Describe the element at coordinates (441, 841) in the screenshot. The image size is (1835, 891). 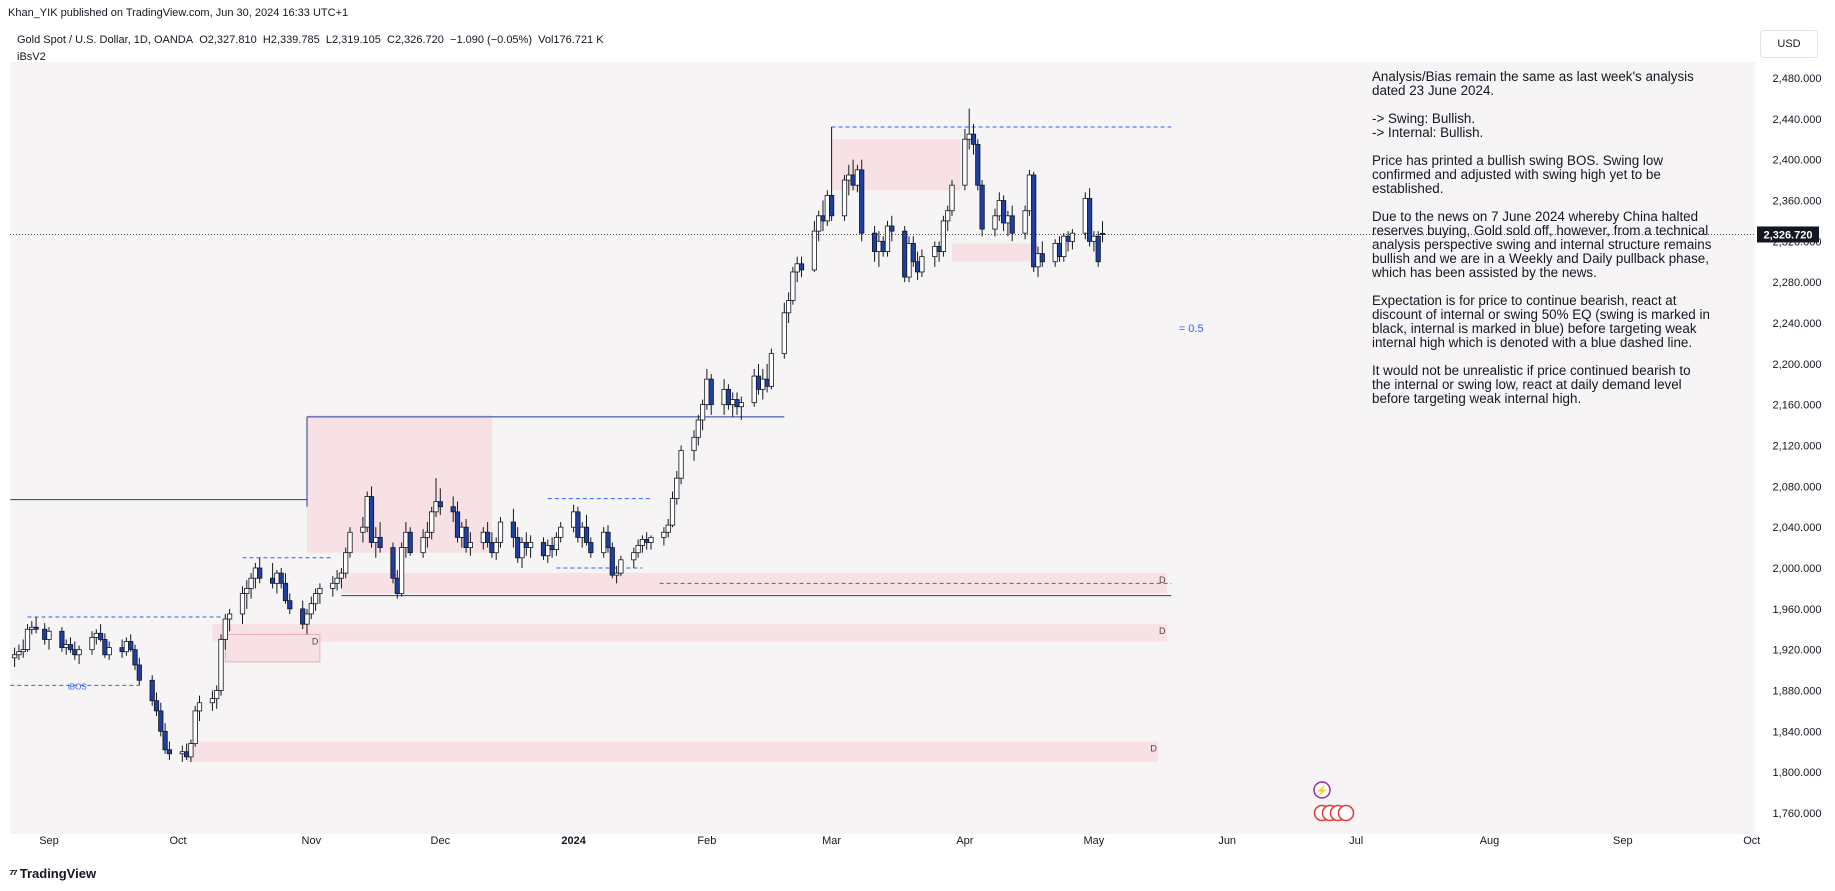
I see `time-tick-label: Dec` at that location.